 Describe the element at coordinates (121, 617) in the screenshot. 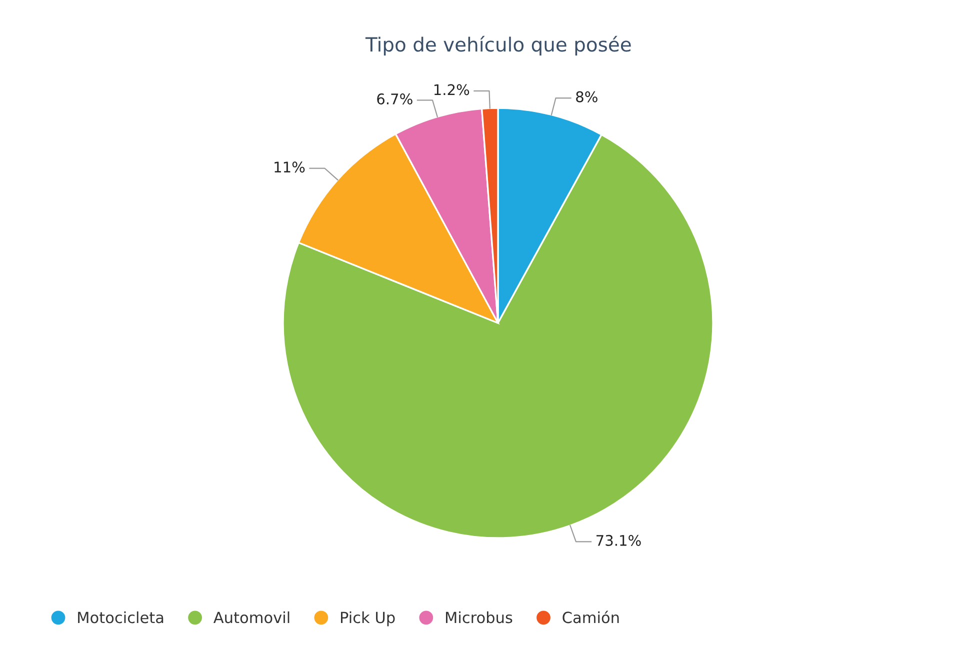

I see `legend-label: Motocicleta` at that location.